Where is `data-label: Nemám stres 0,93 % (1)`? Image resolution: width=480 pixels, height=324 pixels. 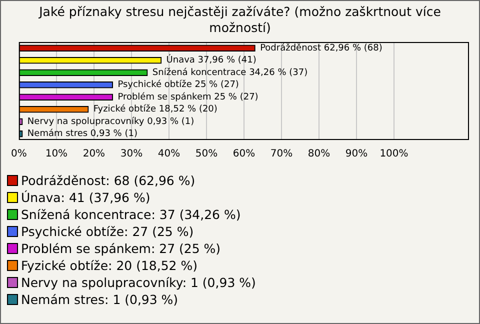
data-label: Nemám stres 0,93 % (1) is located at coordinates (82, 134).